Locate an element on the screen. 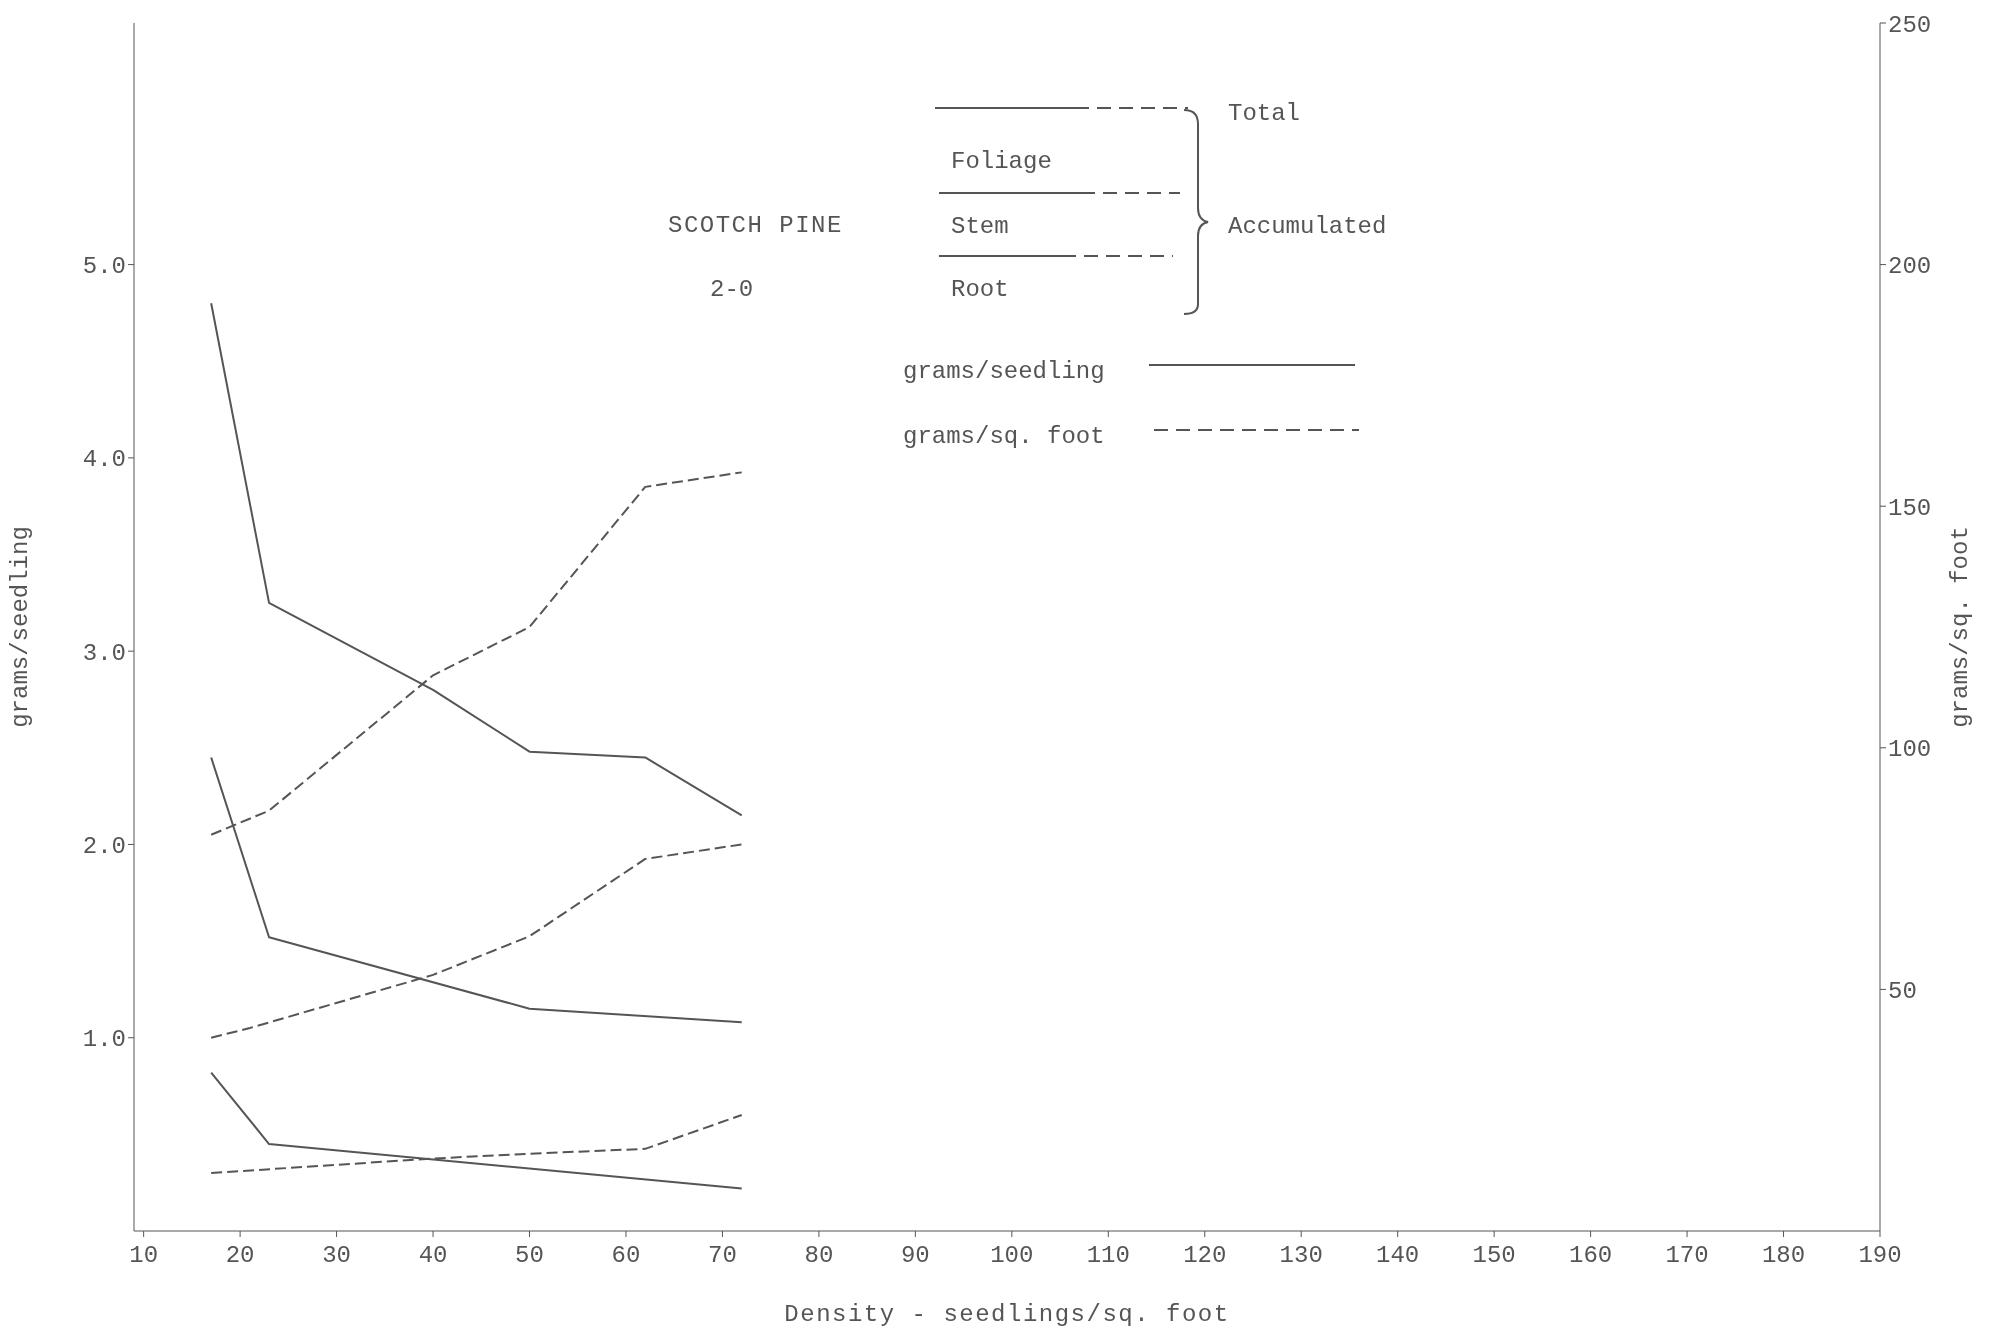  x-tick-label: 130 is located at coordinates (1301, 1256).